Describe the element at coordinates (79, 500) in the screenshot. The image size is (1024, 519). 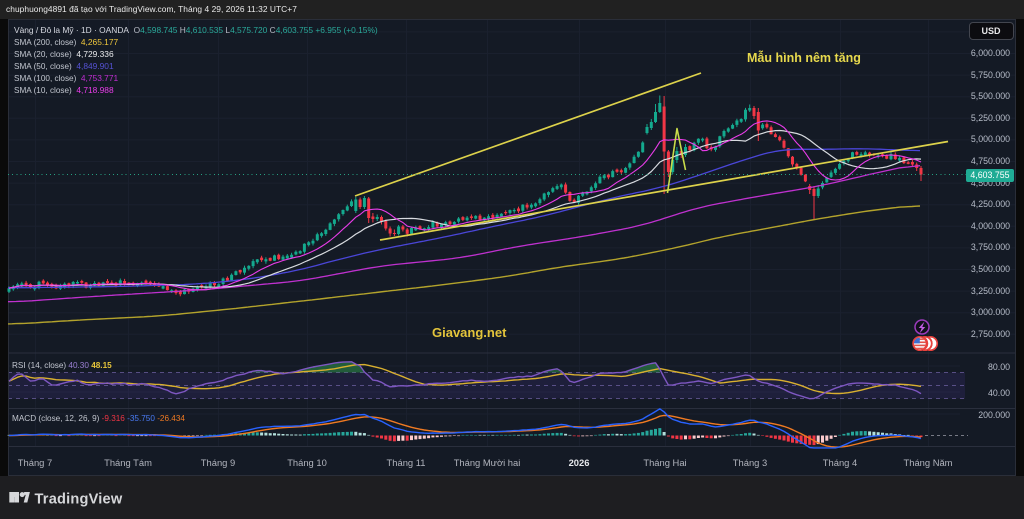
I see `svg-text: TradingView` at that location.